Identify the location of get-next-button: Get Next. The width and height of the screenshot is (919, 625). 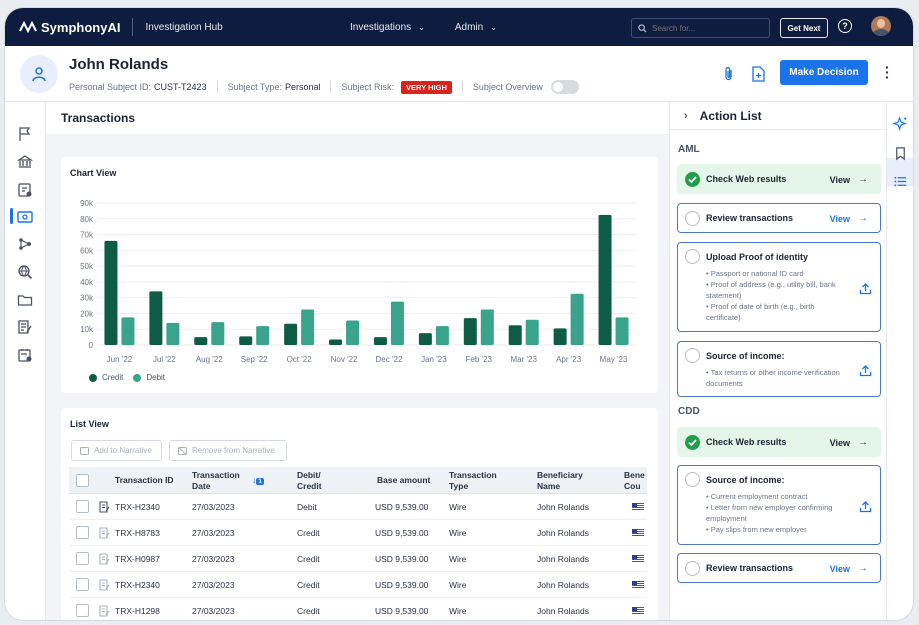
(804, 28).